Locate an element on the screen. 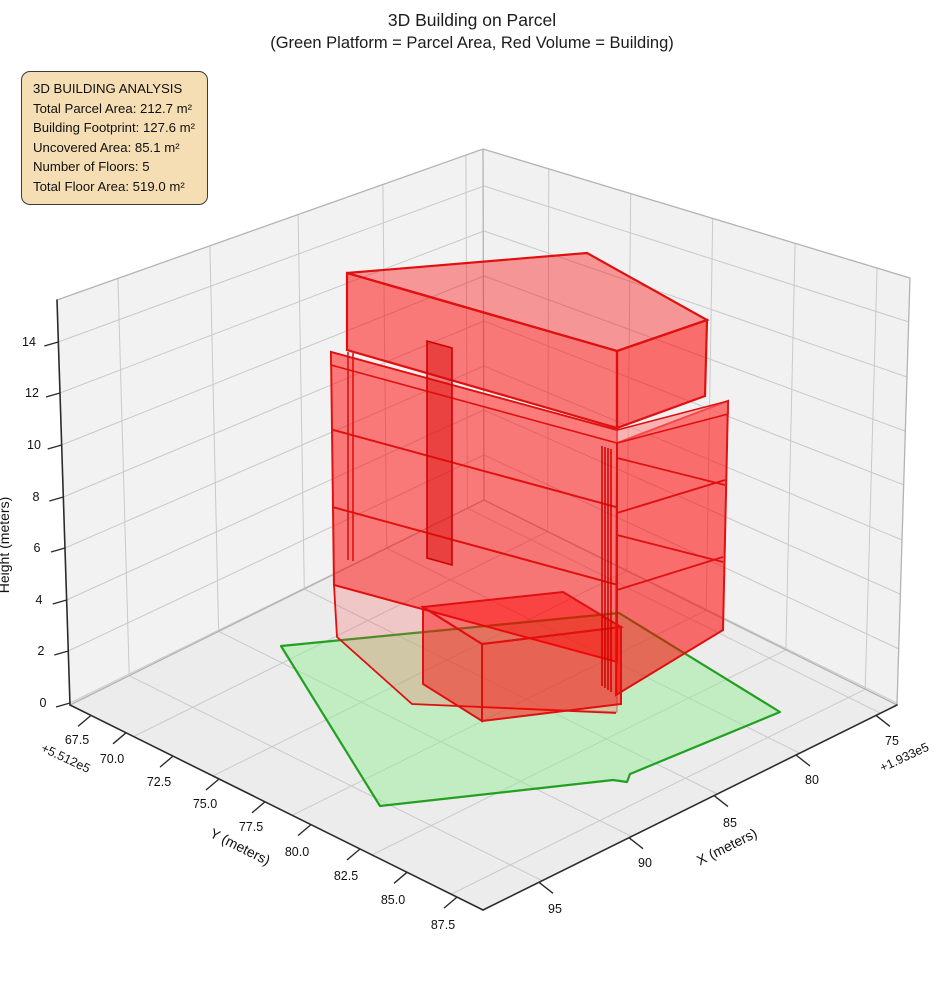 Image resolution: width=944 pixels, height=992 pixels. x-axis-title: X (meters) is located at coordinates (727, 846).